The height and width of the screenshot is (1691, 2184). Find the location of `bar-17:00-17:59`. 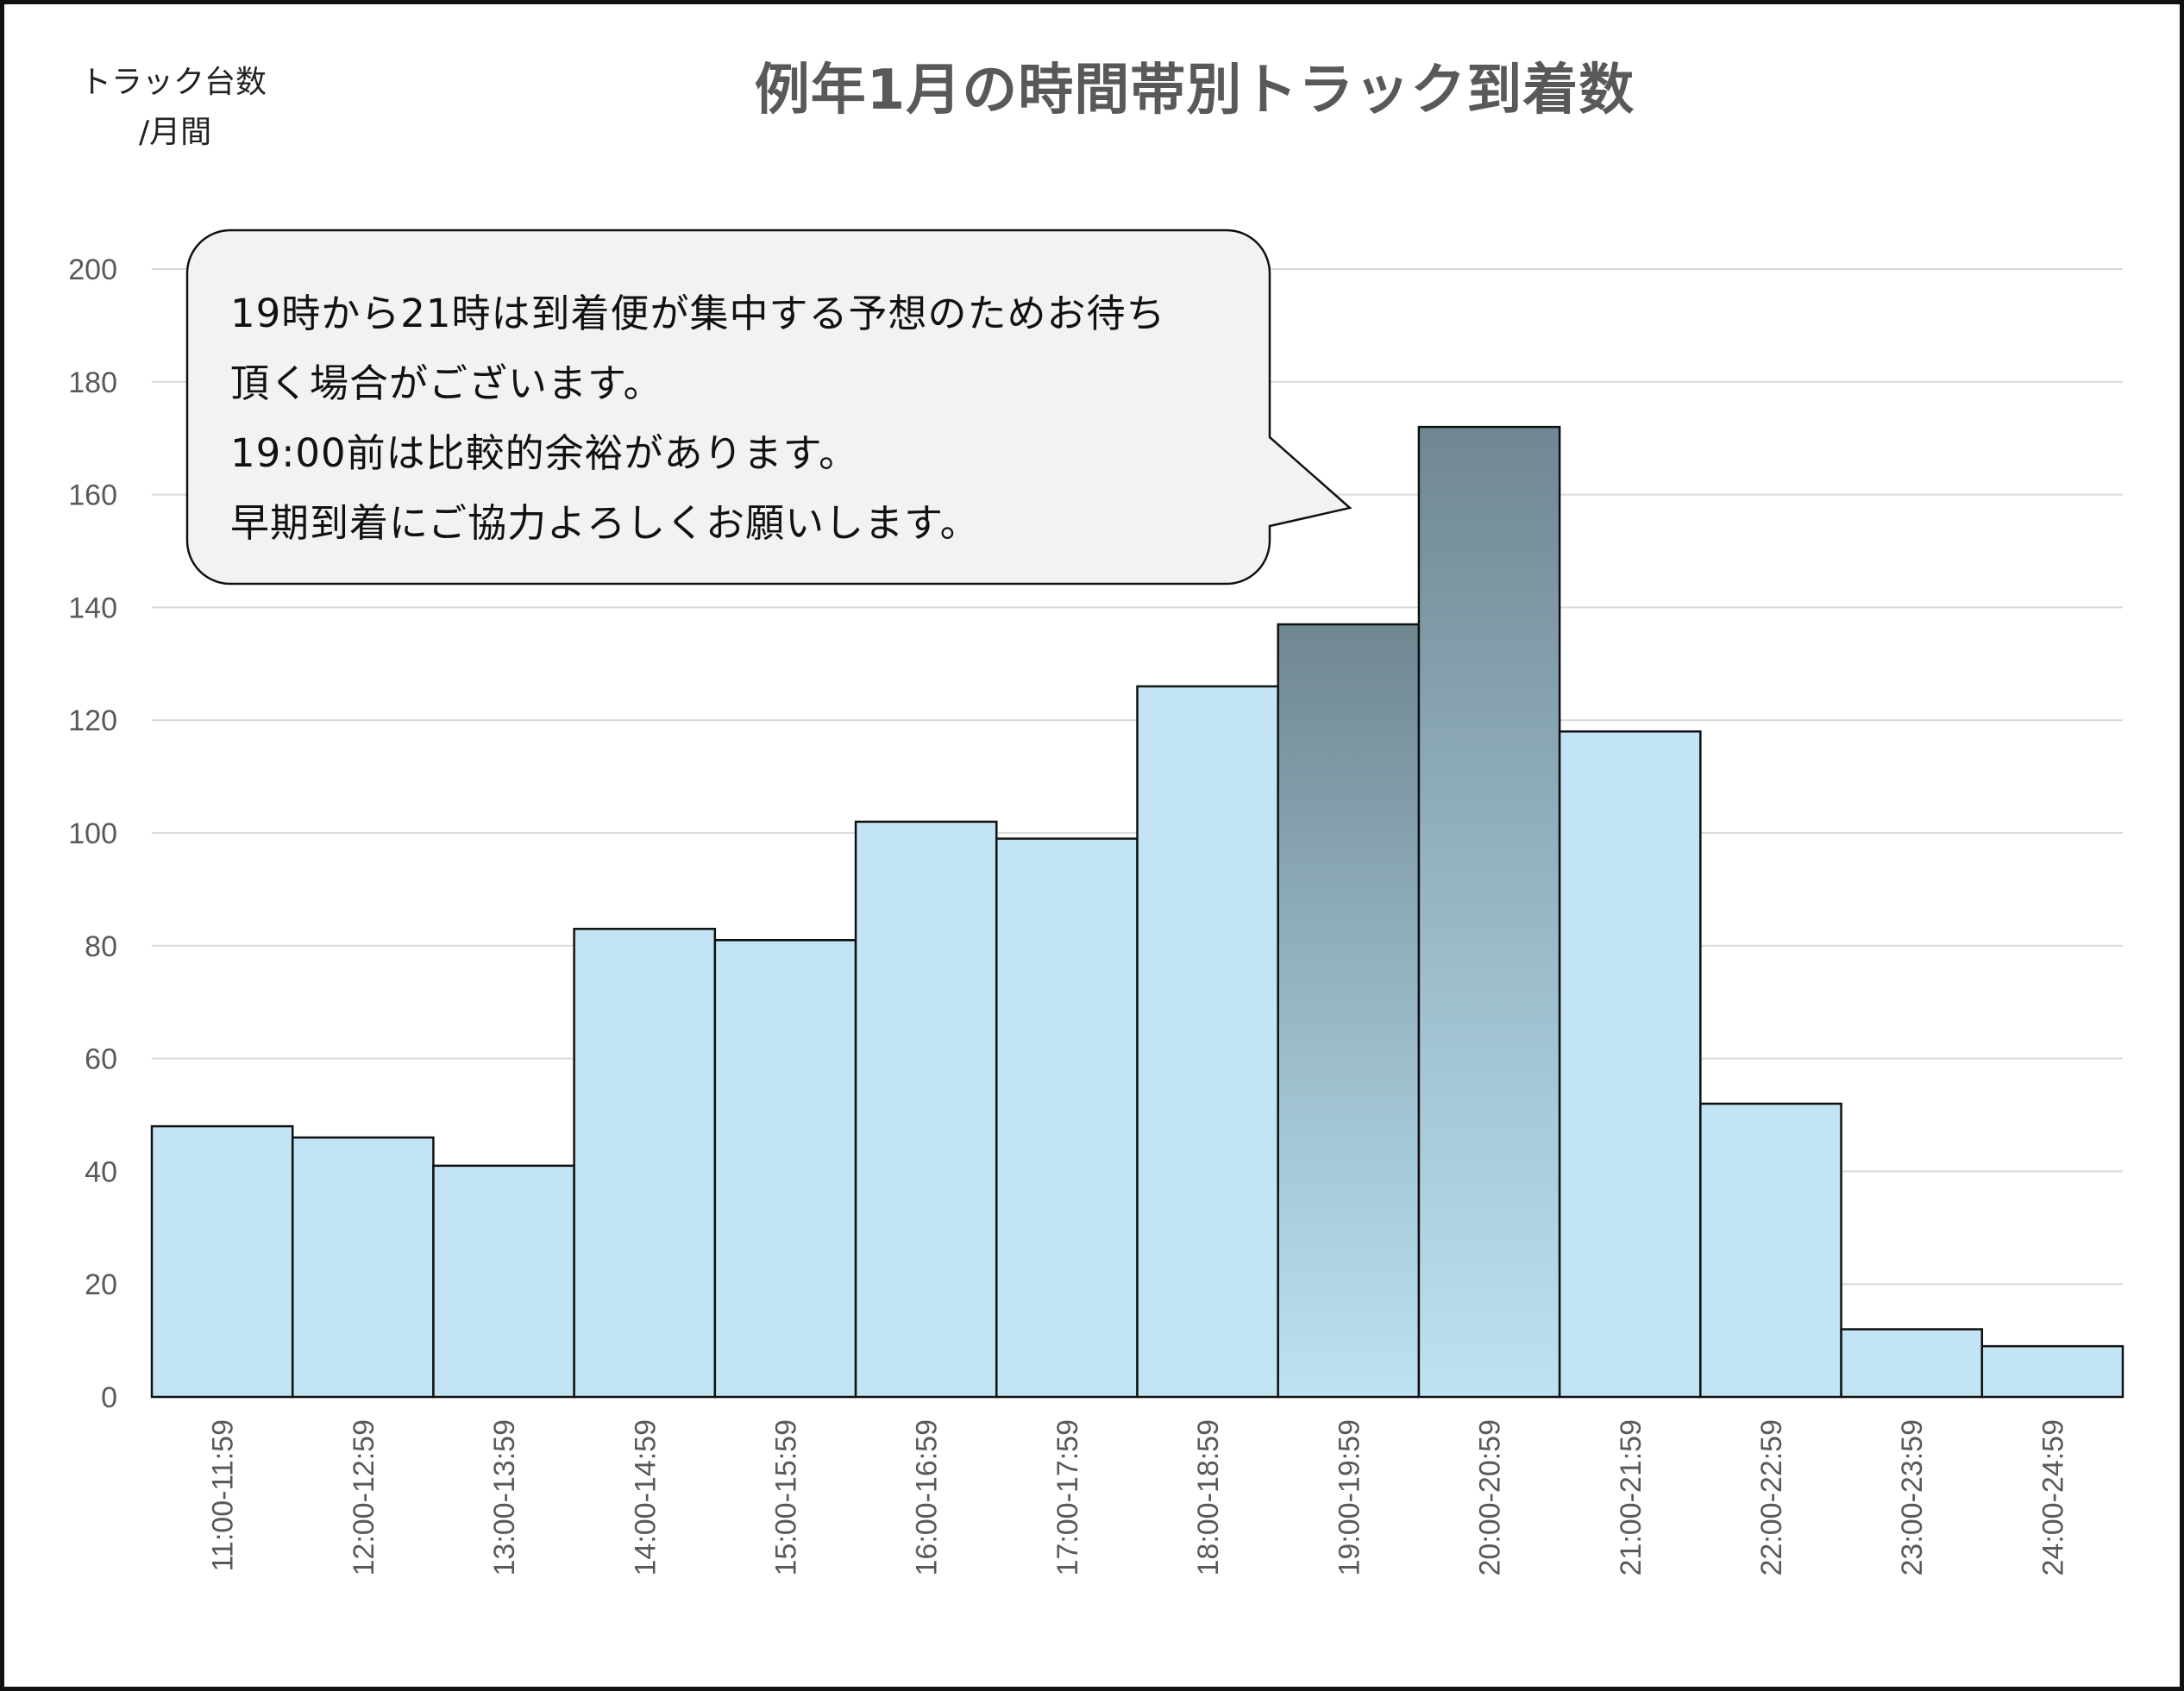

bar-17:00-17:59 is located at coordinates (1067, 1118).